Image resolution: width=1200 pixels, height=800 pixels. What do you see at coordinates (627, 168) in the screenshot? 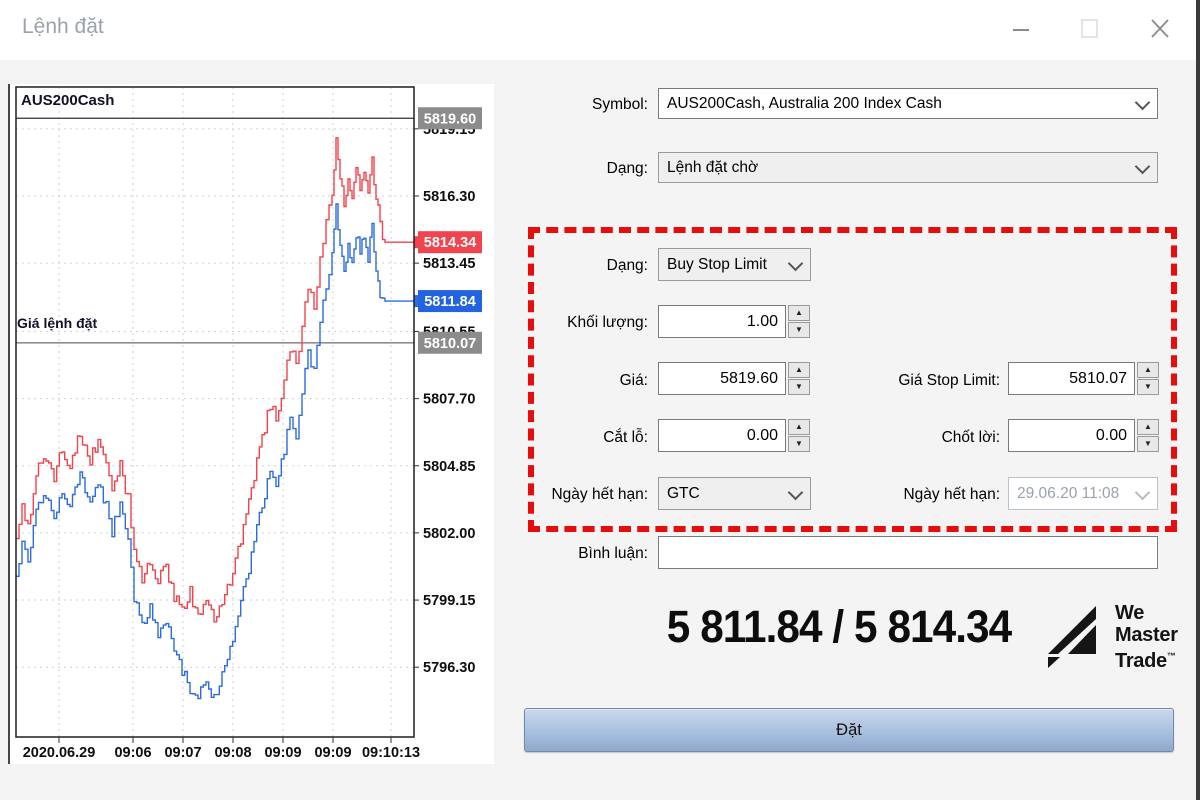
I see `order-kind-label: Dạng:` at bounding box center [627, 168].